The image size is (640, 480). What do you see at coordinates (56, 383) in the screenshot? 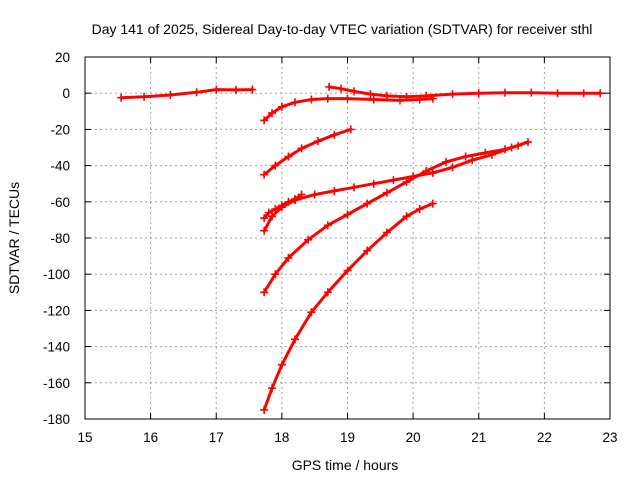
I see `y-tick-label: -160` at bounding box center [56, 383].